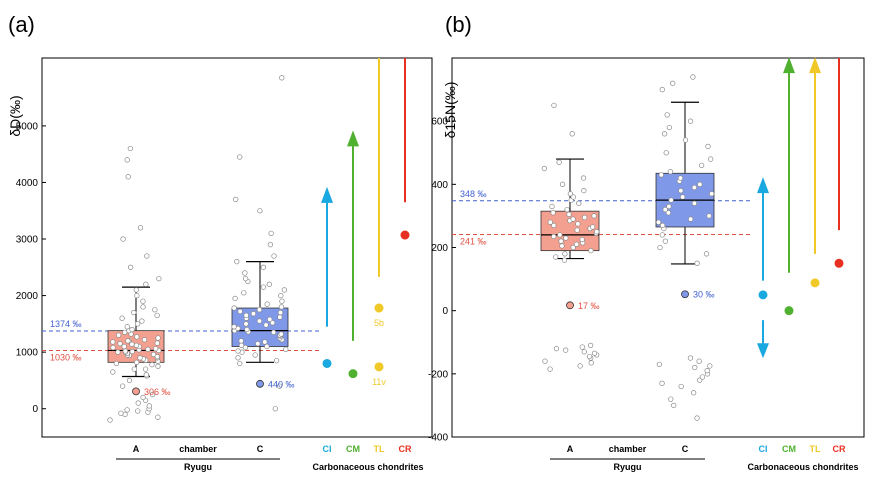  Describe the element at coordinates (157, 392) in the screenshot. I see `mean-label: 306 ‰` at that location.